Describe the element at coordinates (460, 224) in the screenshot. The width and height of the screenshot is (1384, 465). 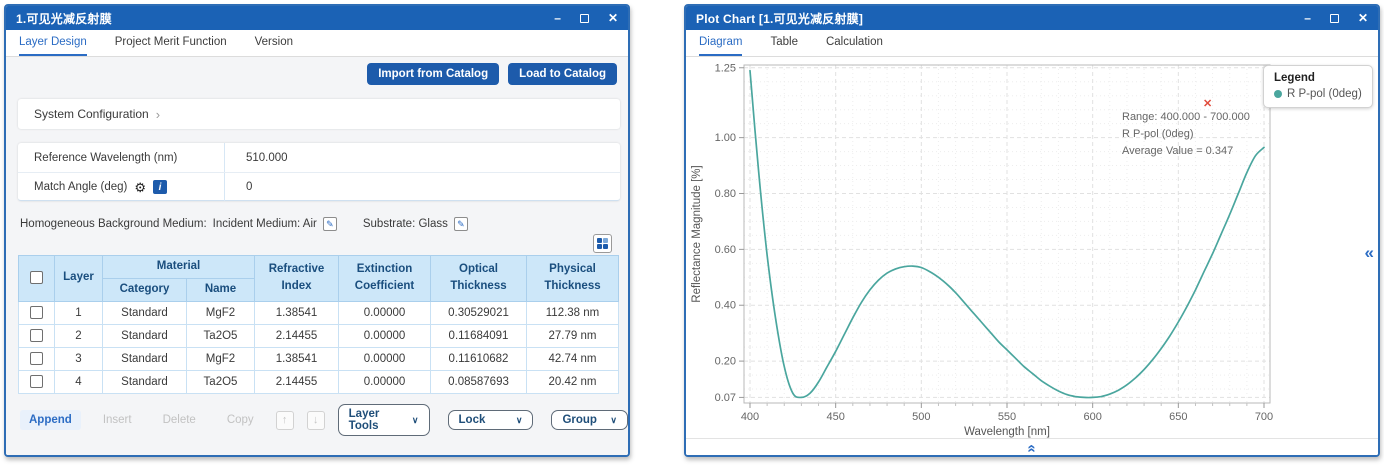
I see `edit-substrate-icon: ✎` at that location.